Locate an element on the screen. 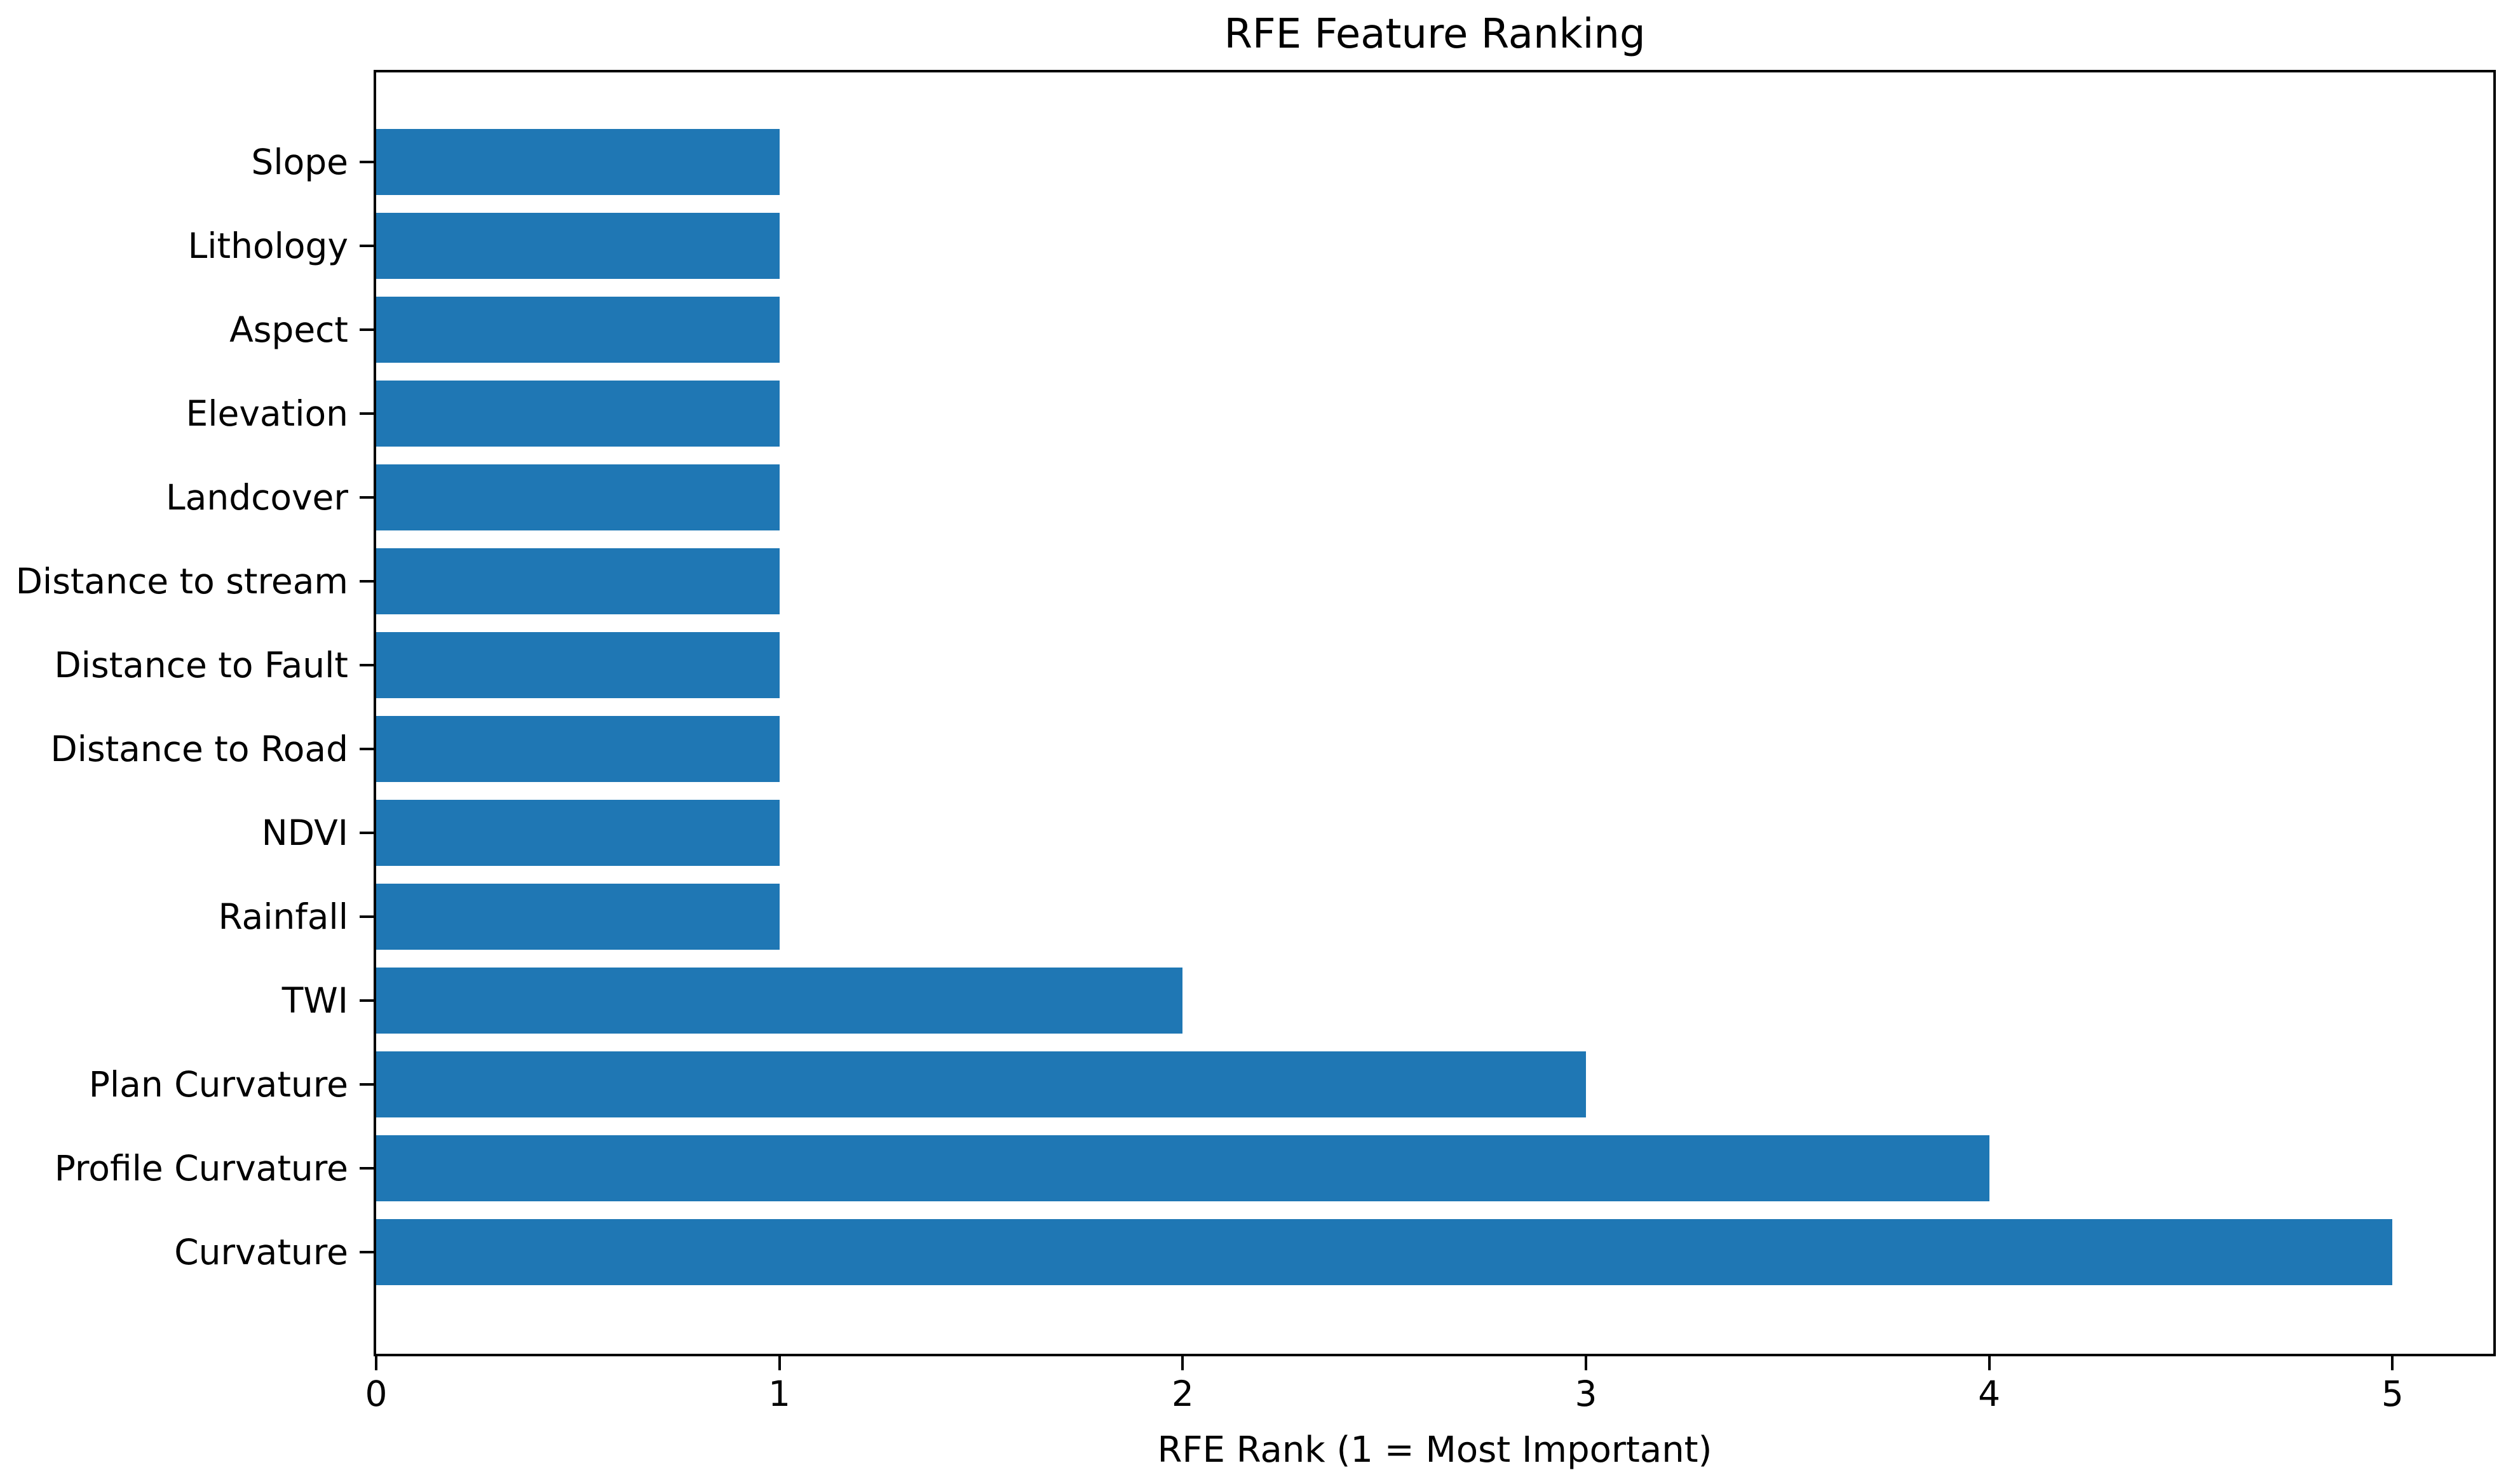  y-tick-label-curvature: Curvature is located at coordinates (261, 1252).